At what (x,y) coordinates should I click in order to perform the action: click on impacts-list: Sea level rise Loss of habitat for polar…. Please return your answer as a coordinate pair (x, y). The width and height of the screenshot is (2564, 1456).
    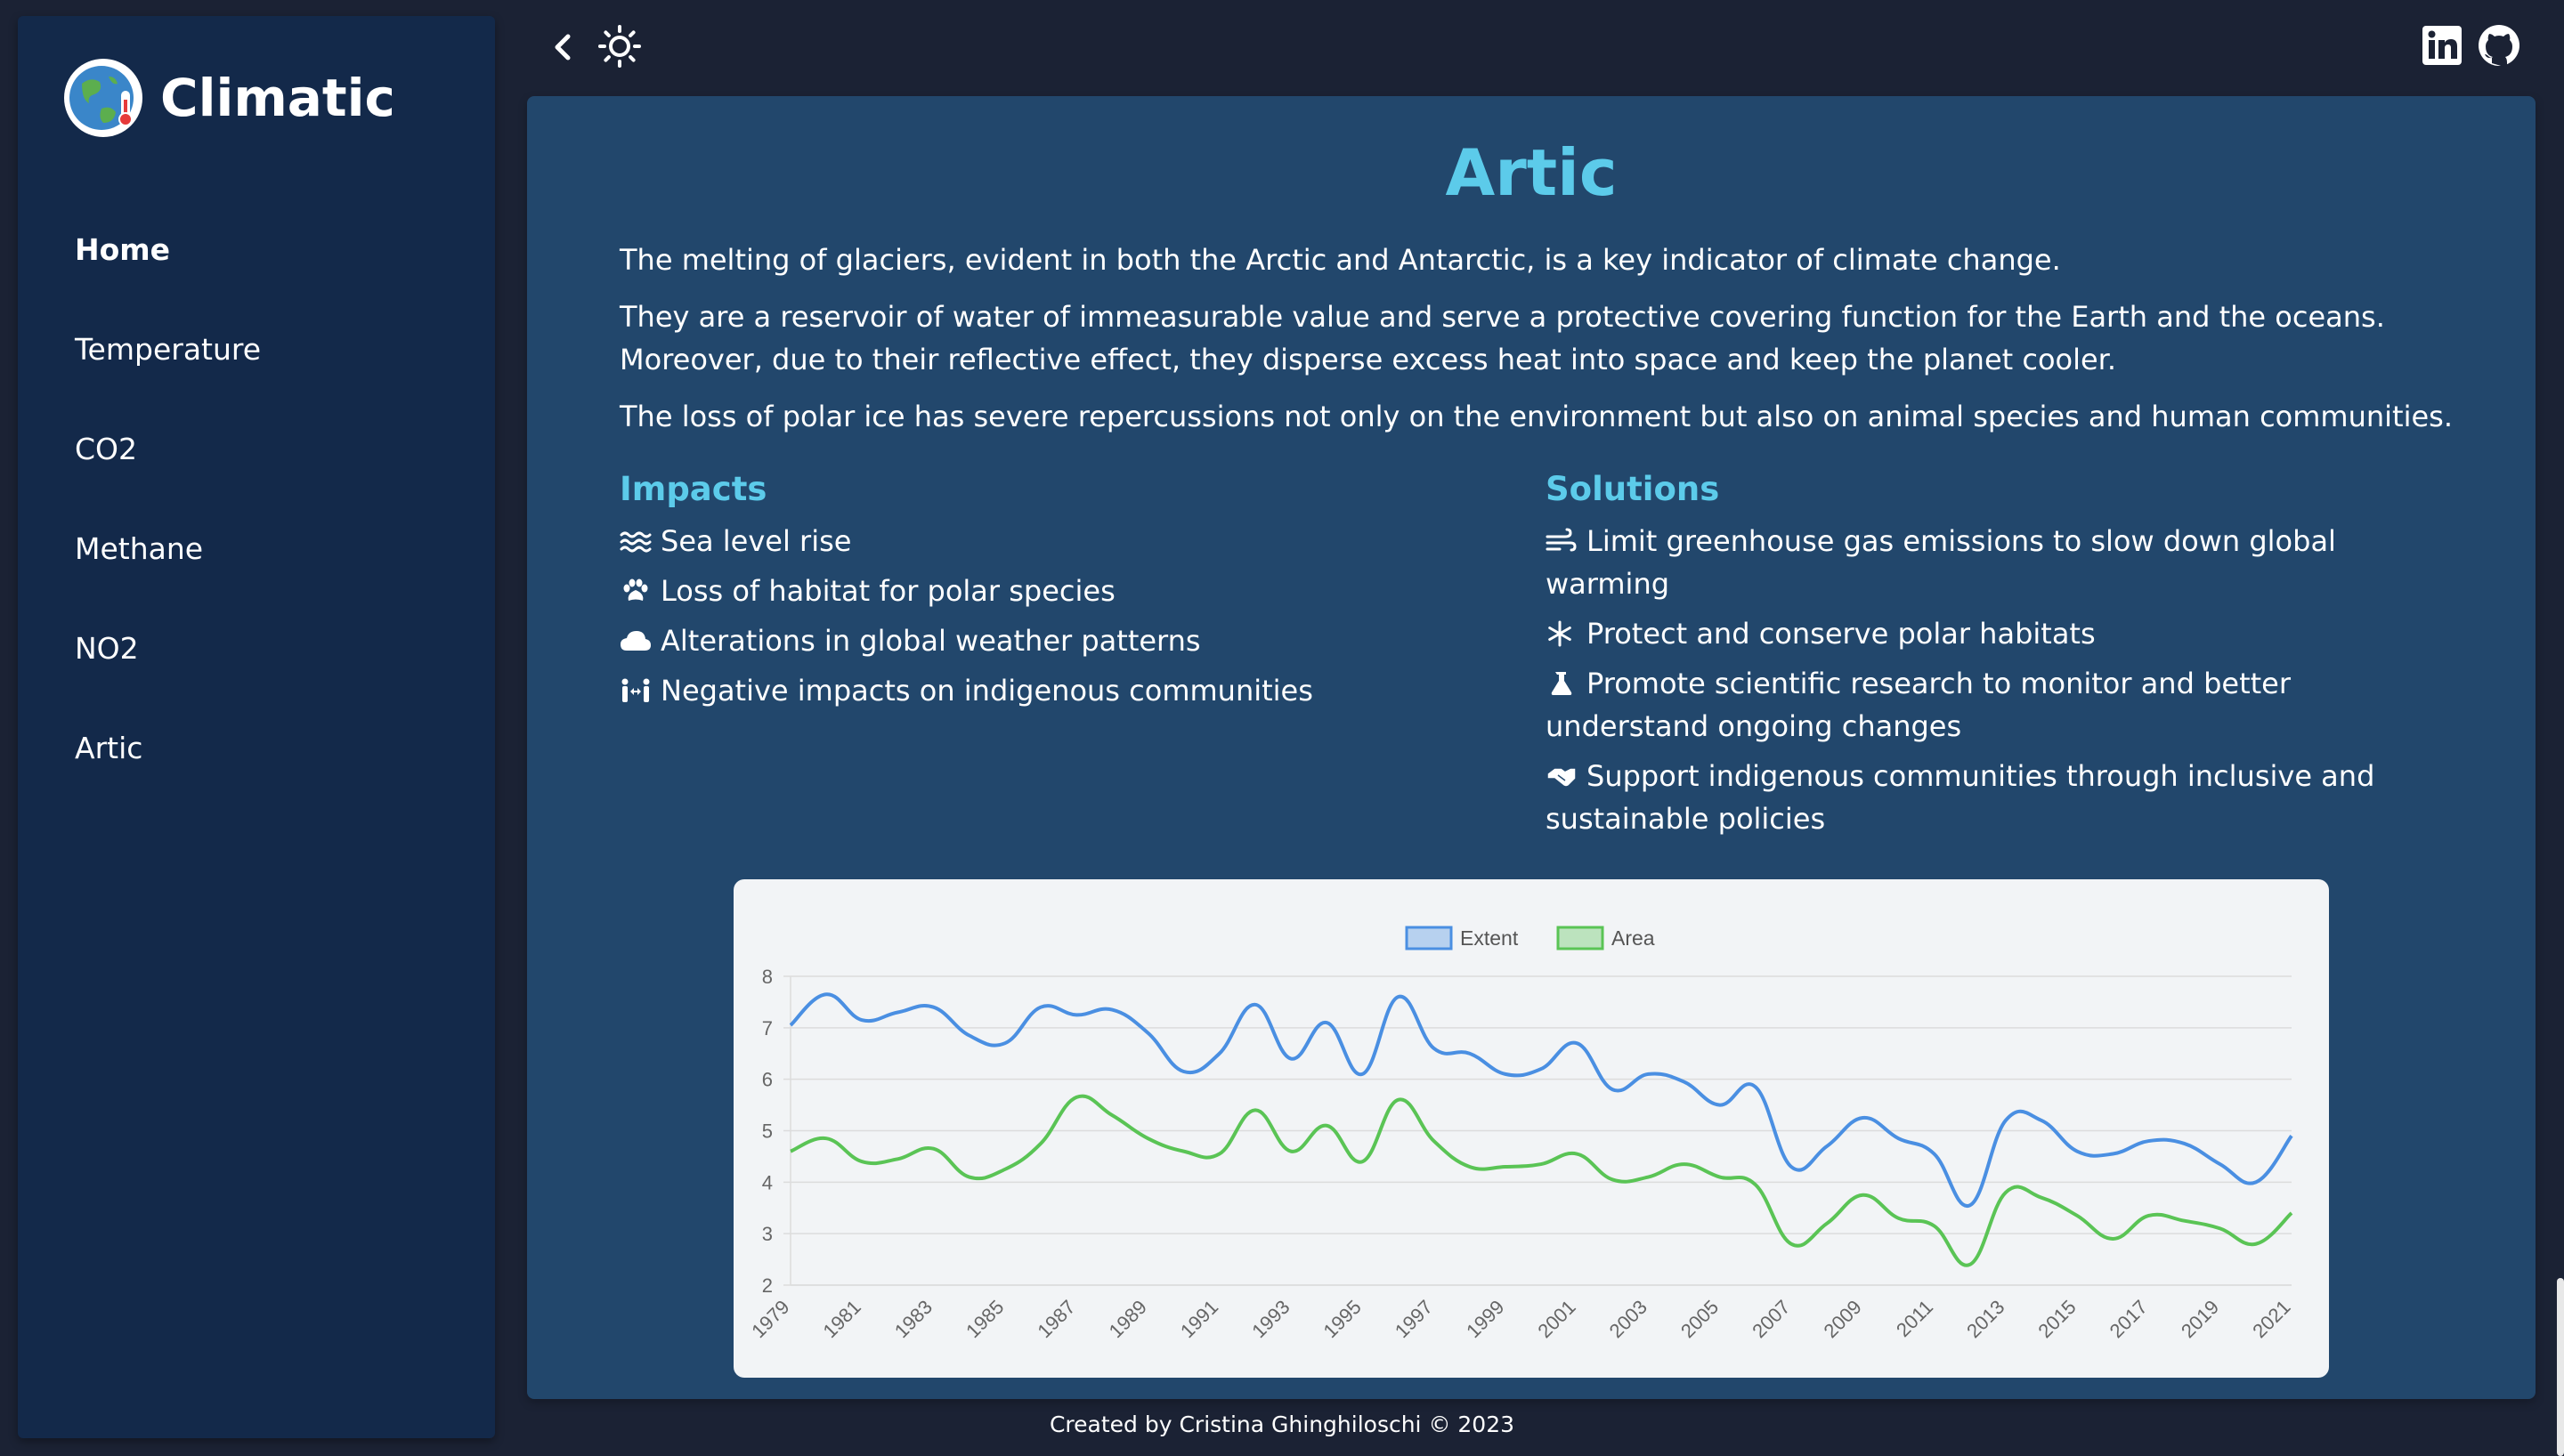
    Looking at the image, I should click on (1047, 619).